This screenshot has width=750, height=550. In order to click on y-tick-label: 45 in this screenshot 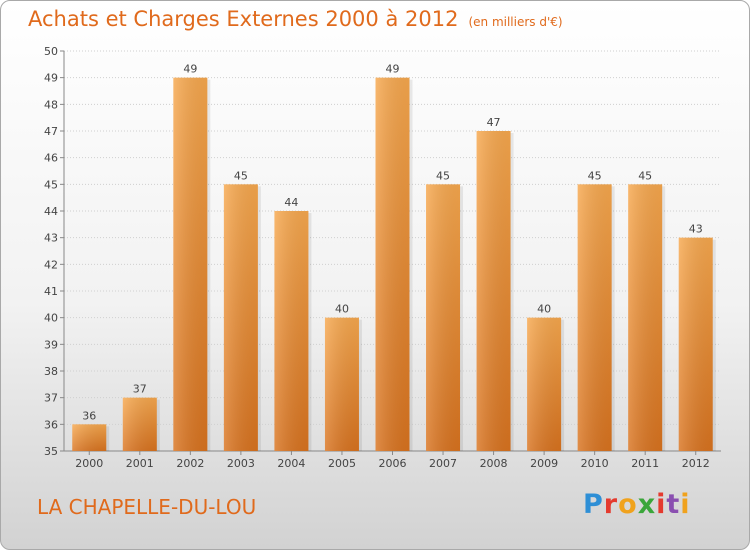, I will do `click(51, 184)`.